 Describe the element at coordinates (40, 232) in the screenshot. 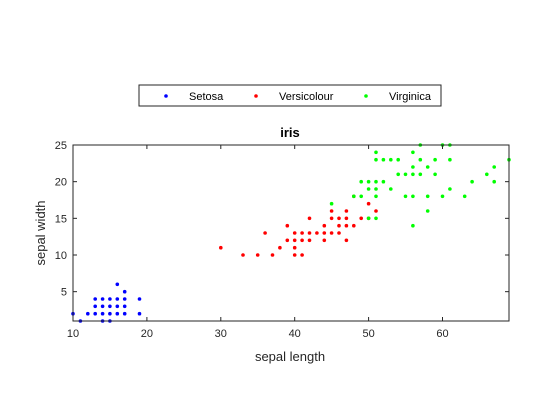

I see `y-axis-label: sepal width` at that location.